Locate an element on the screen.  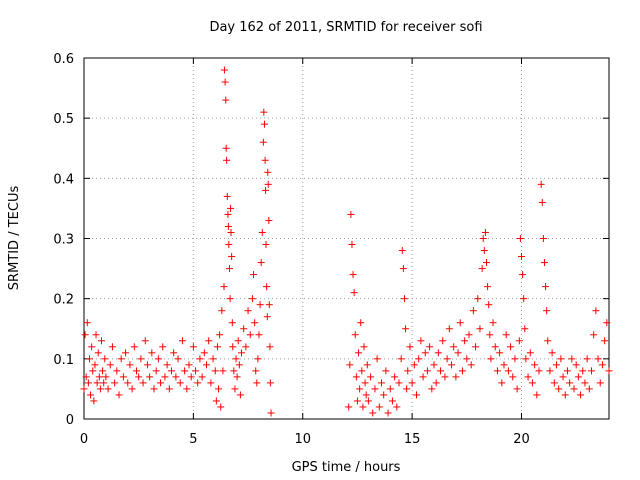
y-tick-label: 0.5 is located at coordinates (63, 119).